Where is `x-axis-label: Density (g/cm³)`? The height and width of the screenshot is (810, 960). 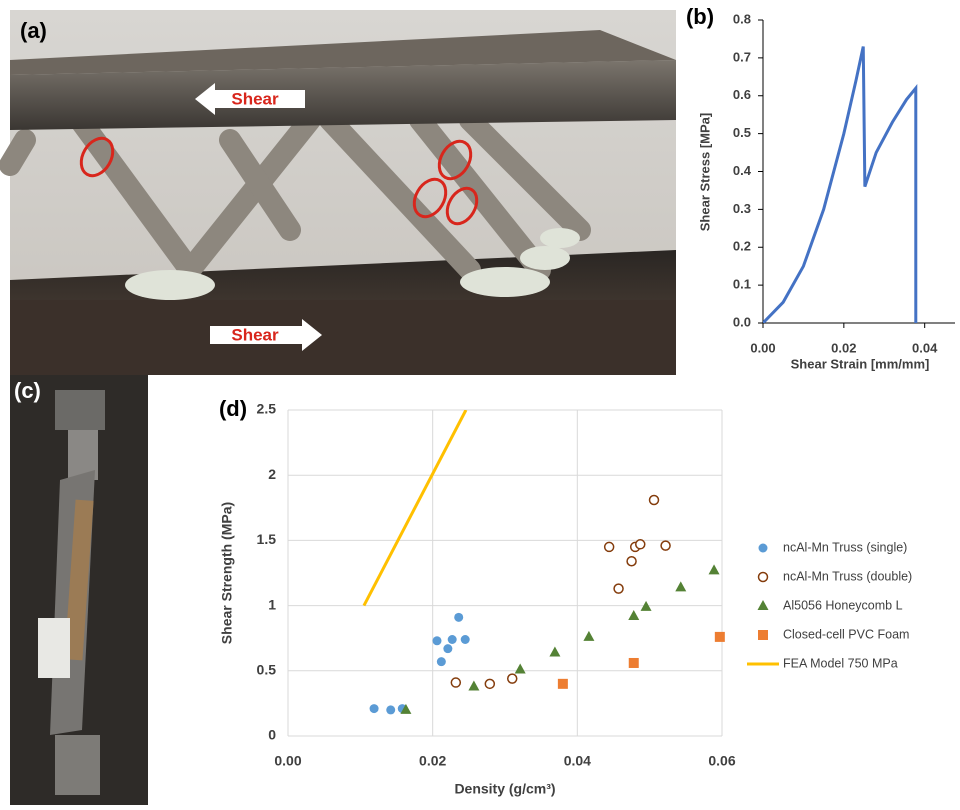 x-axis-label: Density (g/cm³) is located at coordinates (504, 789).